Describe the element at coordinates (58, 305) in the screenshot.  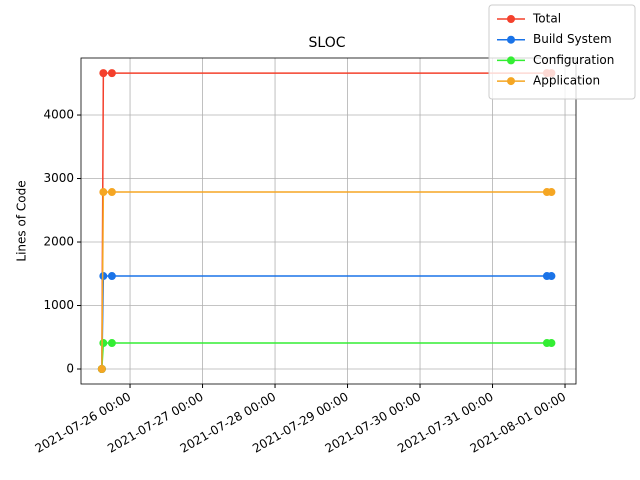
I see `y-tick-label: 1000` at that location.